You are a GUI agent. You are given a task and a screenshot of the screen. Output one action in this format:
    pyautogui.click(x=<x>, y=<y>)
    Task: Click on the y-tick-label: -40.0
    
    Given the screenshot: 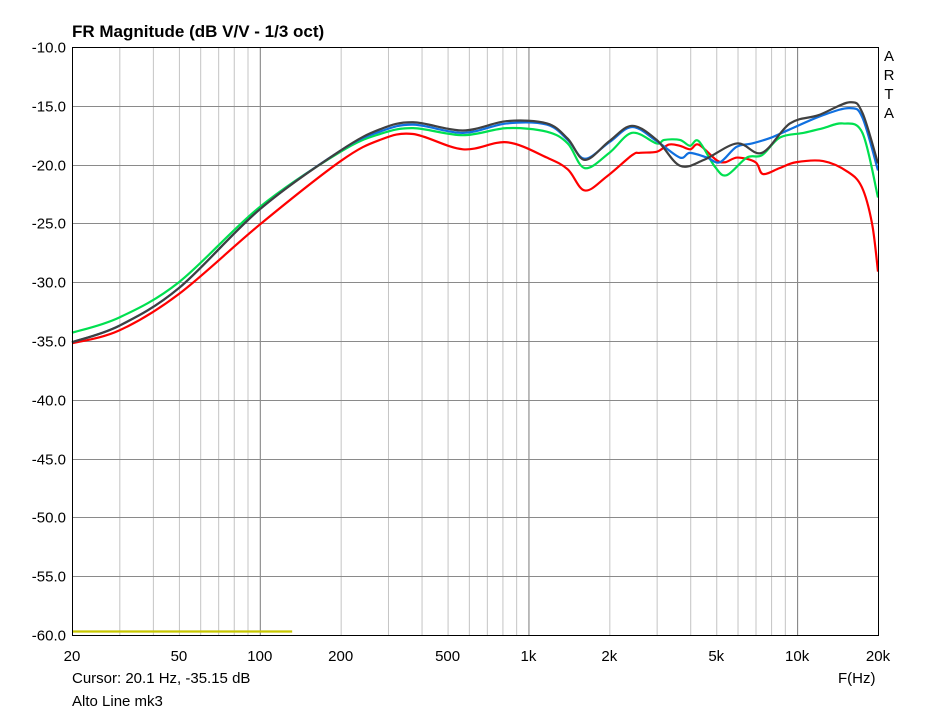 What is the action you would take?
    pyautogui.click(x=49, y=401)
    